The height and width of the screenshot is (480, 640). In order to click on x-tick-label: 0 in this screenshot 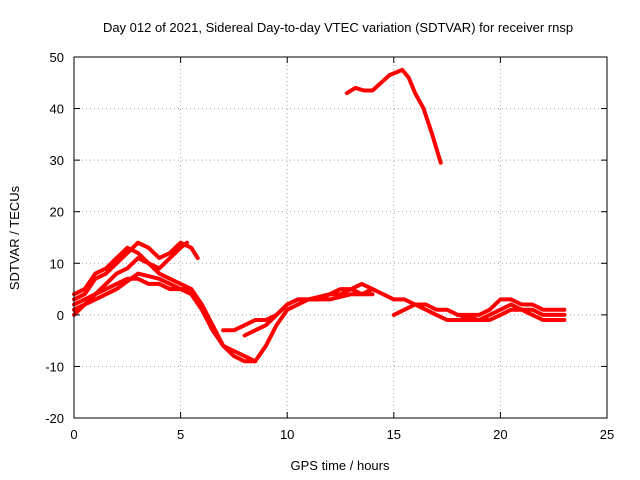, I will do `click(73, 434)`.